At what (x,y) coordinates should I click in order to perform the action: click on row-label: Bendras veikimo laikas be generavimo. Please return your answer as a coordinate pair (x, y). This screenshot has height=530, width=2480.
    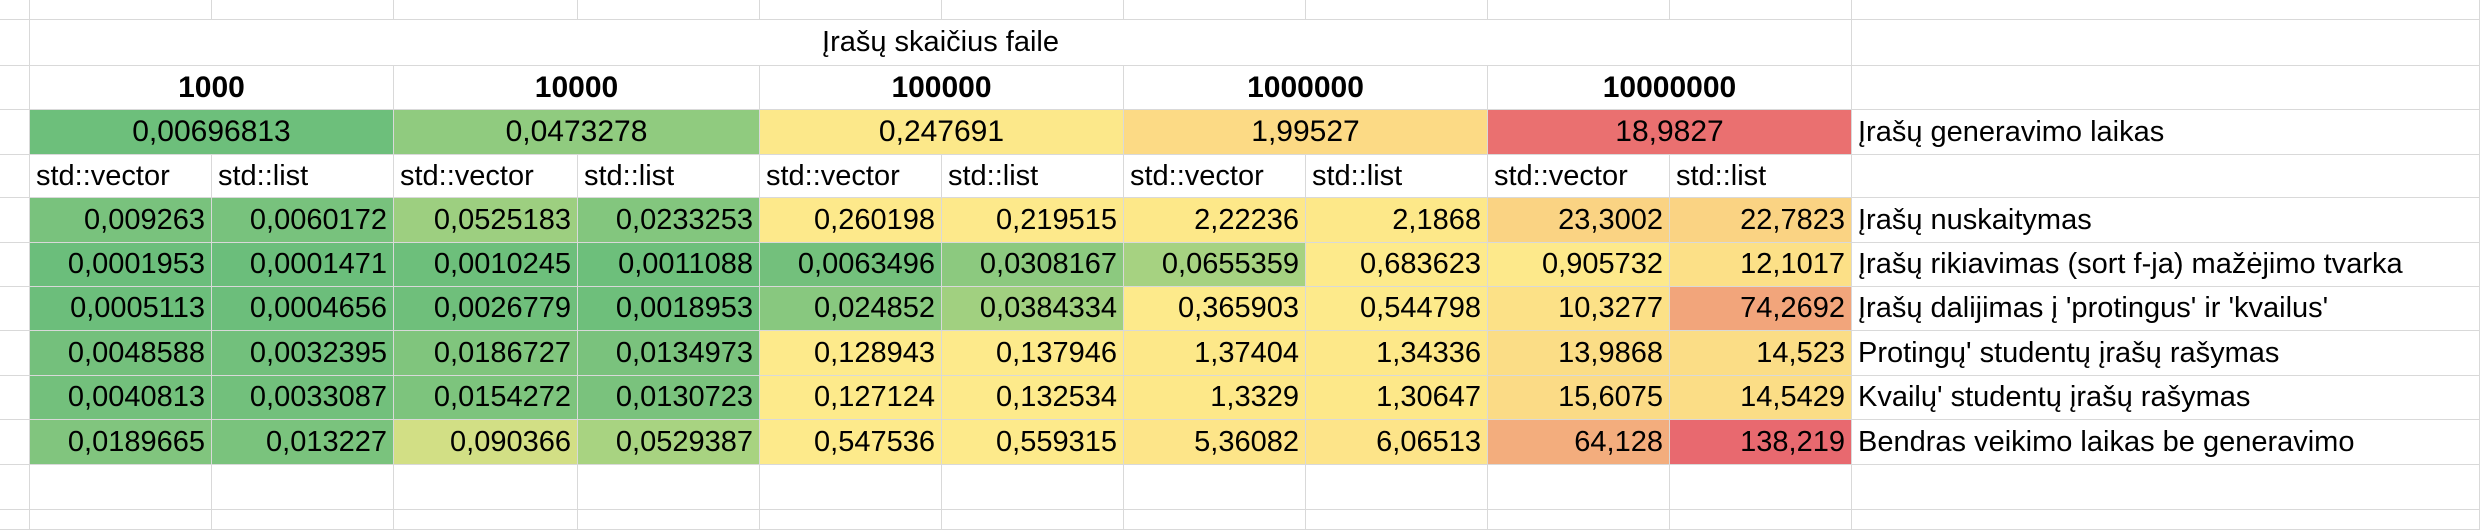
    Looking at the image, I should click on (2166, 442).